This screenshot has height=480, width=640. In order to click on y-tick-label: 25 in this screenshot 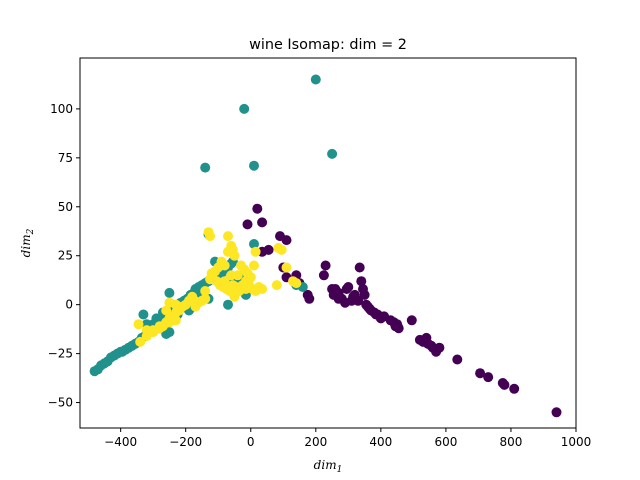, I will do `click(65, 256)`.